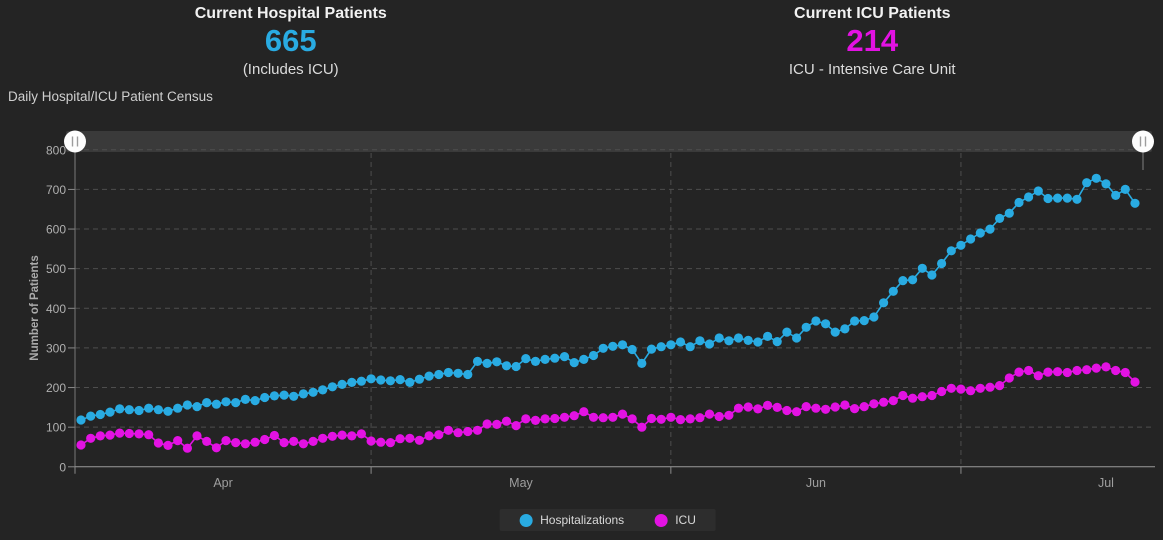  What do you see at coordinates (609, 141) in the screenshot?
I see `range-slider-track` at bounding box center [609, 141].